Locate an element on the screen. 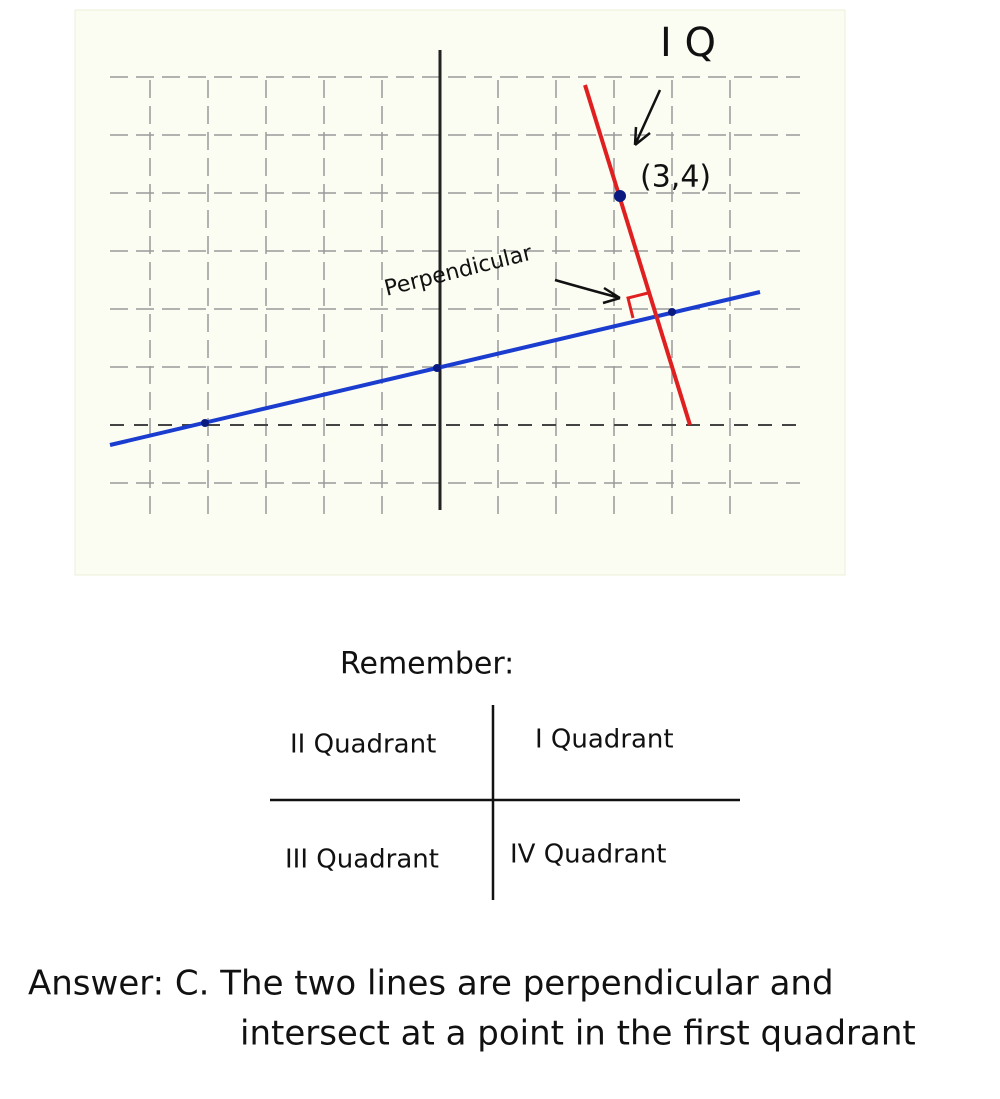  point-label: (3,4) is located at coordinates (675, 177).